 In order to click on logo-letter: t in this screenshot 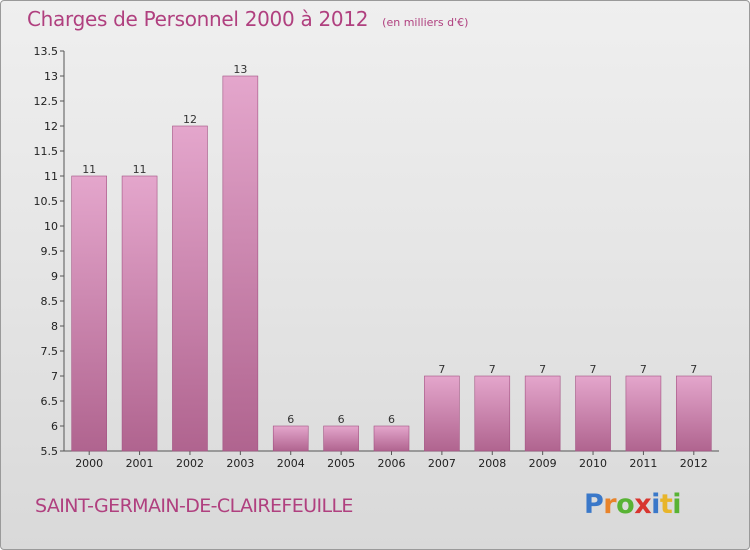, I will do `click(666, 504)`.